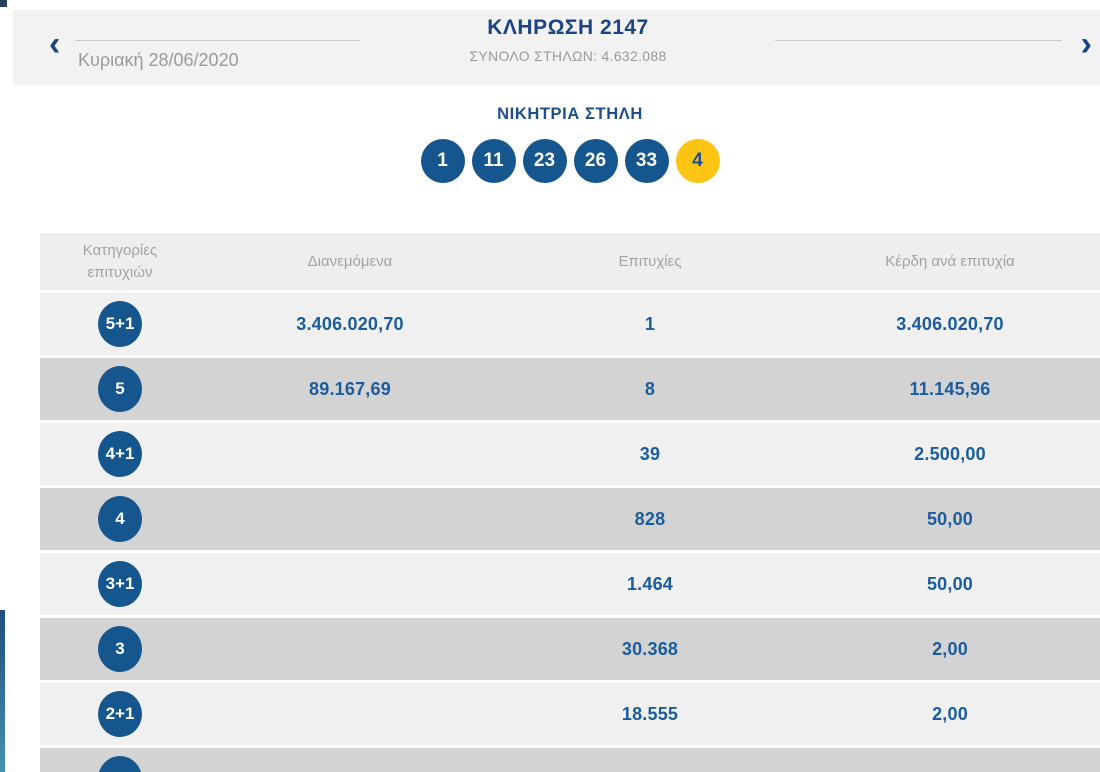  Describe the element at coordinates (570, 714) in the screenshot. I see `table-row: 2+1 18.555 2,00` at that location.